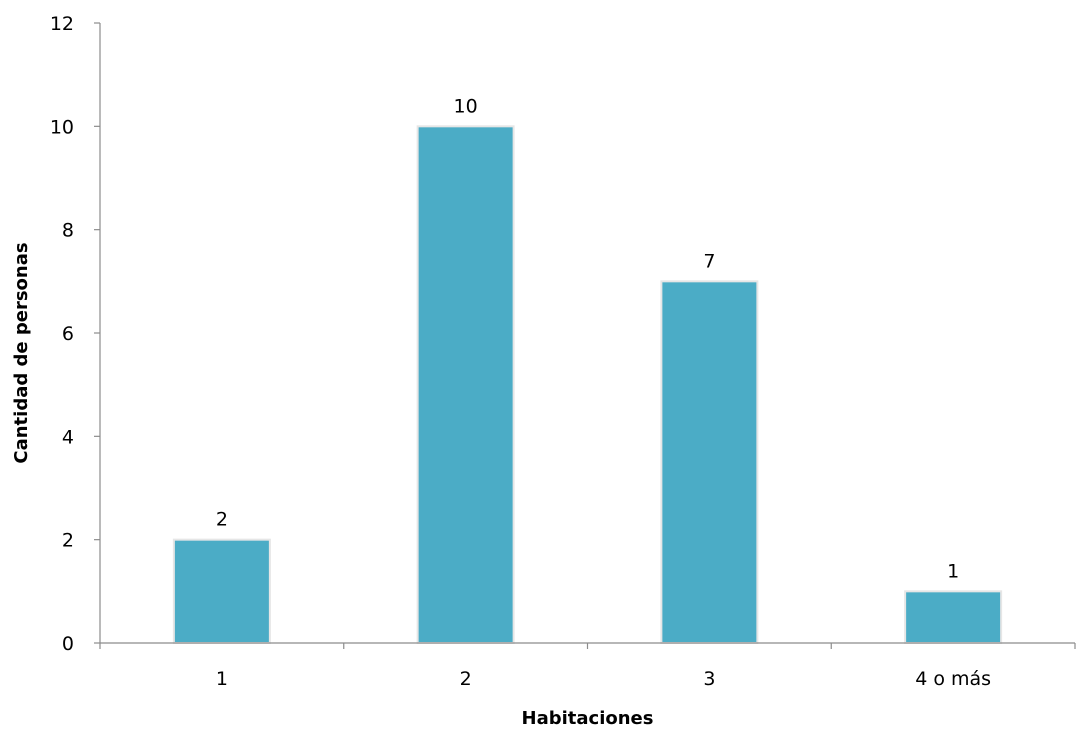  Describe the element at coordinates (68, 334) in the screenshot. I see `y-tick-label: 6` at that location.